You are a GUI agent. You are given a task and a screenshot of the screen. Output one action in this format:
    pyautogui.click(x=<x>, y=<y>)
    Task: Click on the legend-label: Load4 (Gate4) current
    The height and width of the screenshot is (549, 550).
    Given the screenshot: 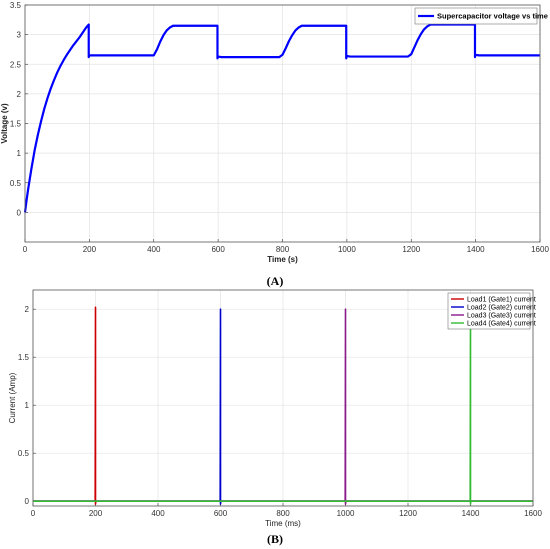 What is the action you would take?
    pyautogui.click(x=501, y=324)
    